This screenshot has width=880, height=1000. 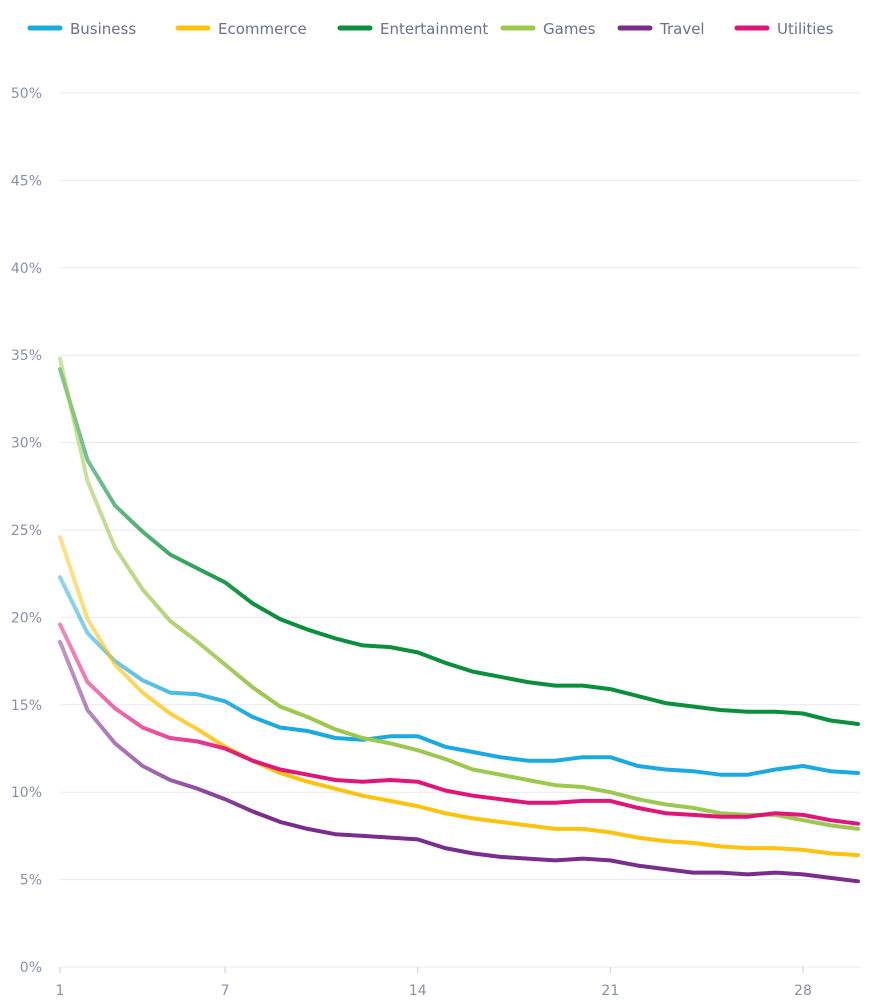 What do you see at coordinates (569, 29) in the screenshot?
I see `legend-label: Games` at bounding box center [569, 29].